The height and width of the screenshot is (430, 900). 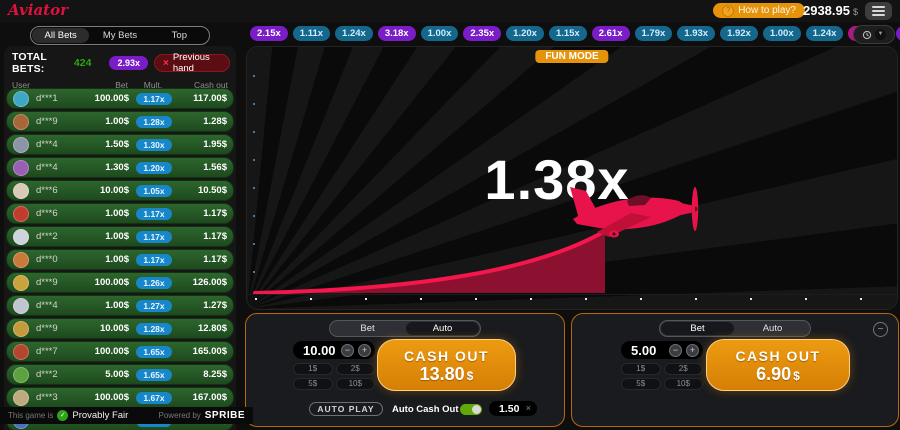 What do you see at coordinates (128, 63) in the screenshot?
I see `round-multiplier-chip: 2.93x` at bounding box center [128, 63].